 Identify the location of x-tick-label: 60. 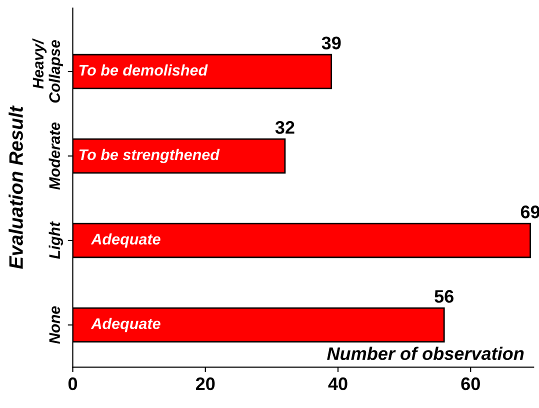
(470, 383).